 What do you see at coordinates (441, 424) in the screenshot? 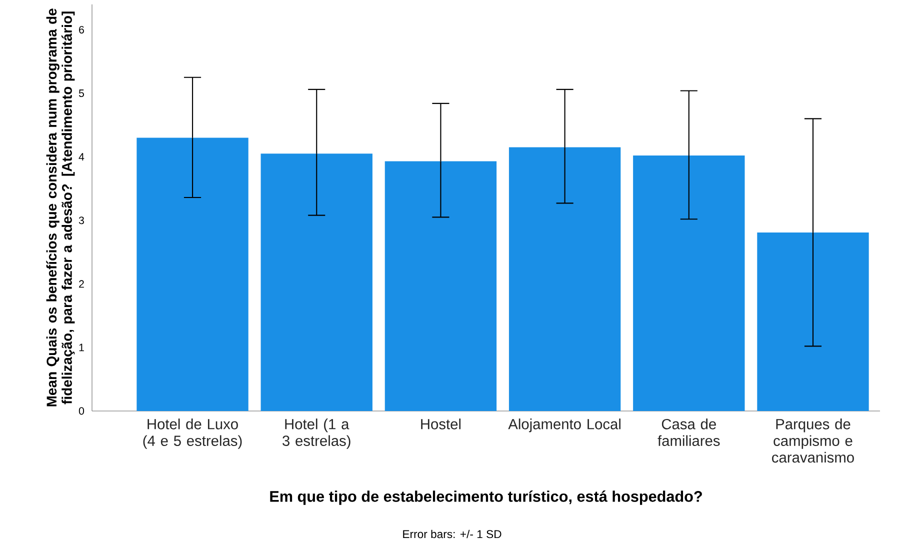
I see `x-tick-label: Hostel` at bounding box center [441, 424].